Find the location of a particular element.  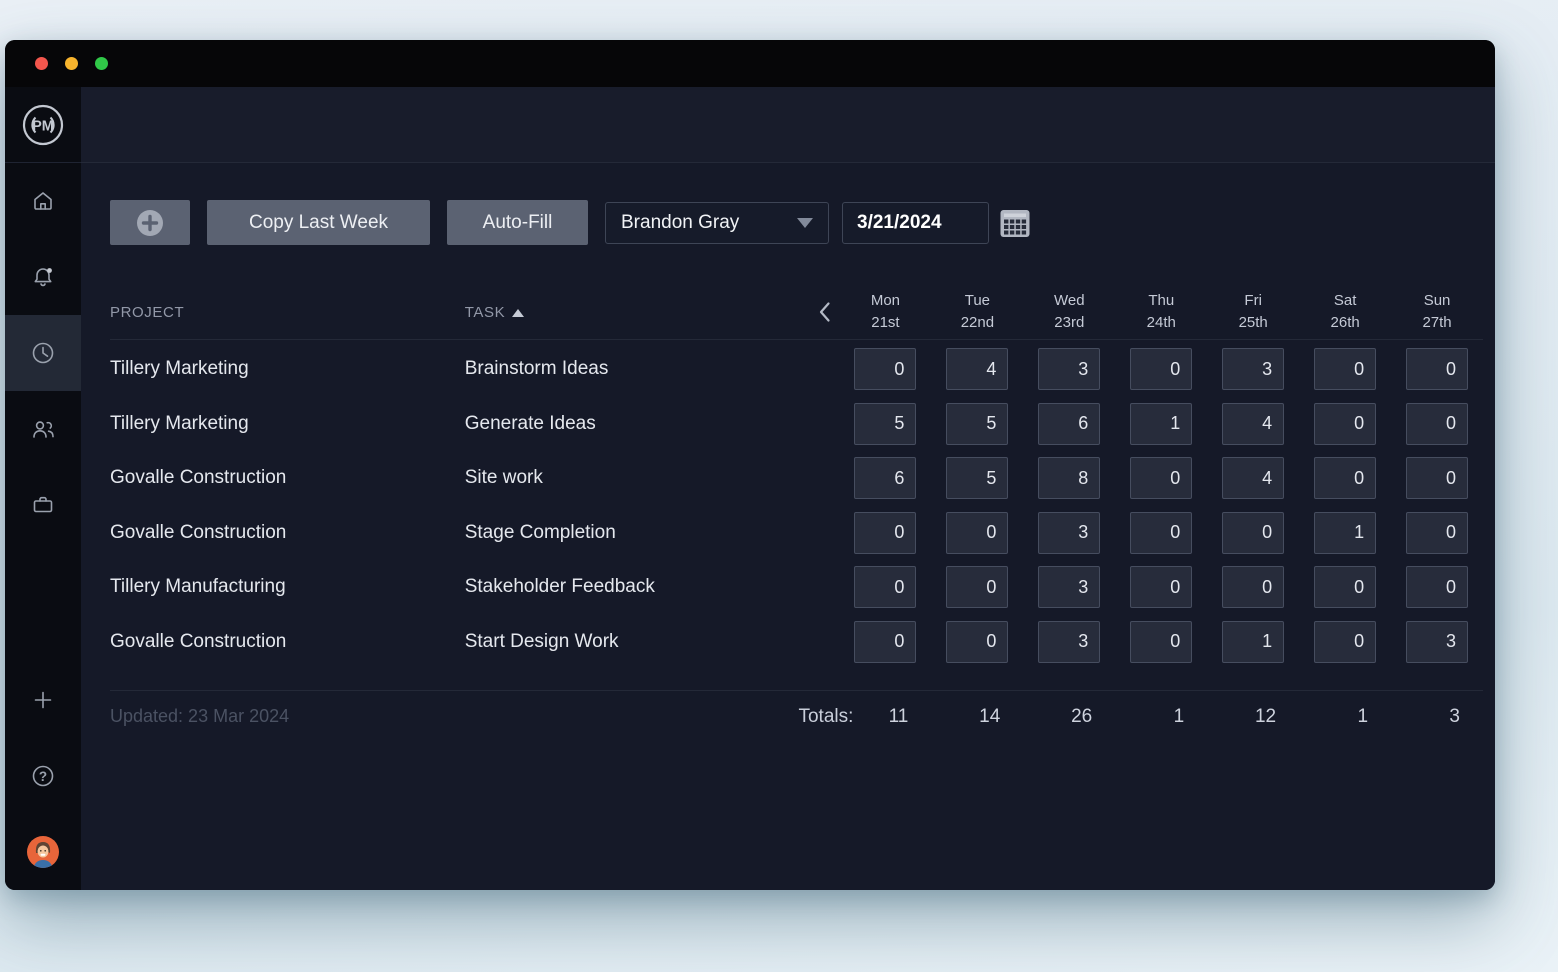

sidebar-item-add is located at coordinates (43, 700).